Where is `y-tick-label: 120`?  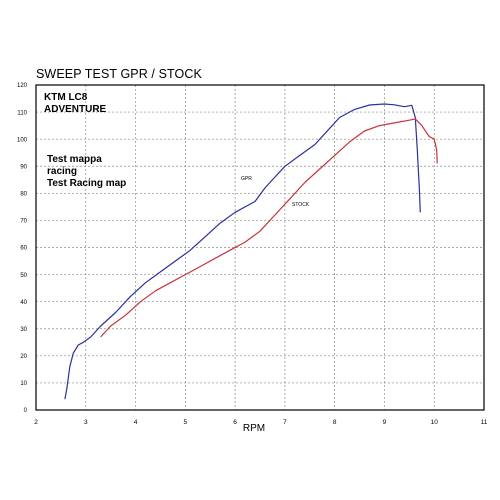
y-tick-label: 120 is located at coordinates (22, 86).